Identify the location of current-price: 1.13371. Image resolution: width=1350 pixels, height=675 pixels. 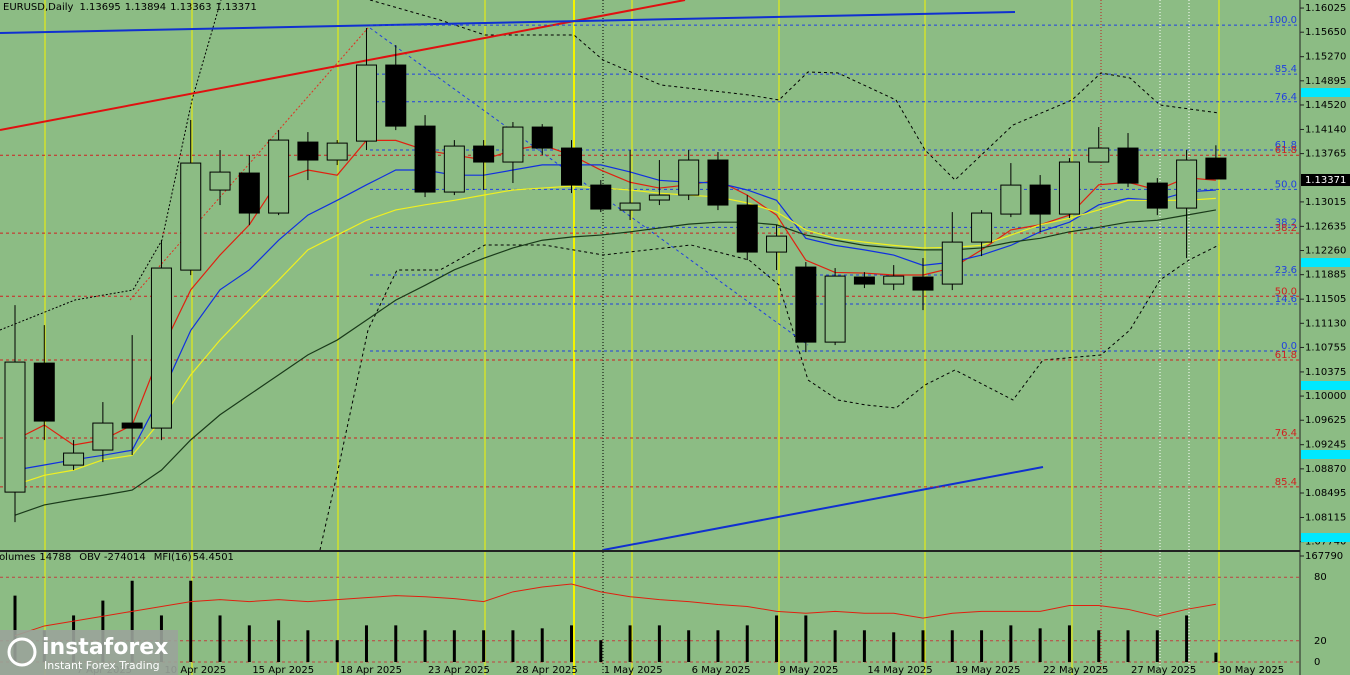
(1325, 180).